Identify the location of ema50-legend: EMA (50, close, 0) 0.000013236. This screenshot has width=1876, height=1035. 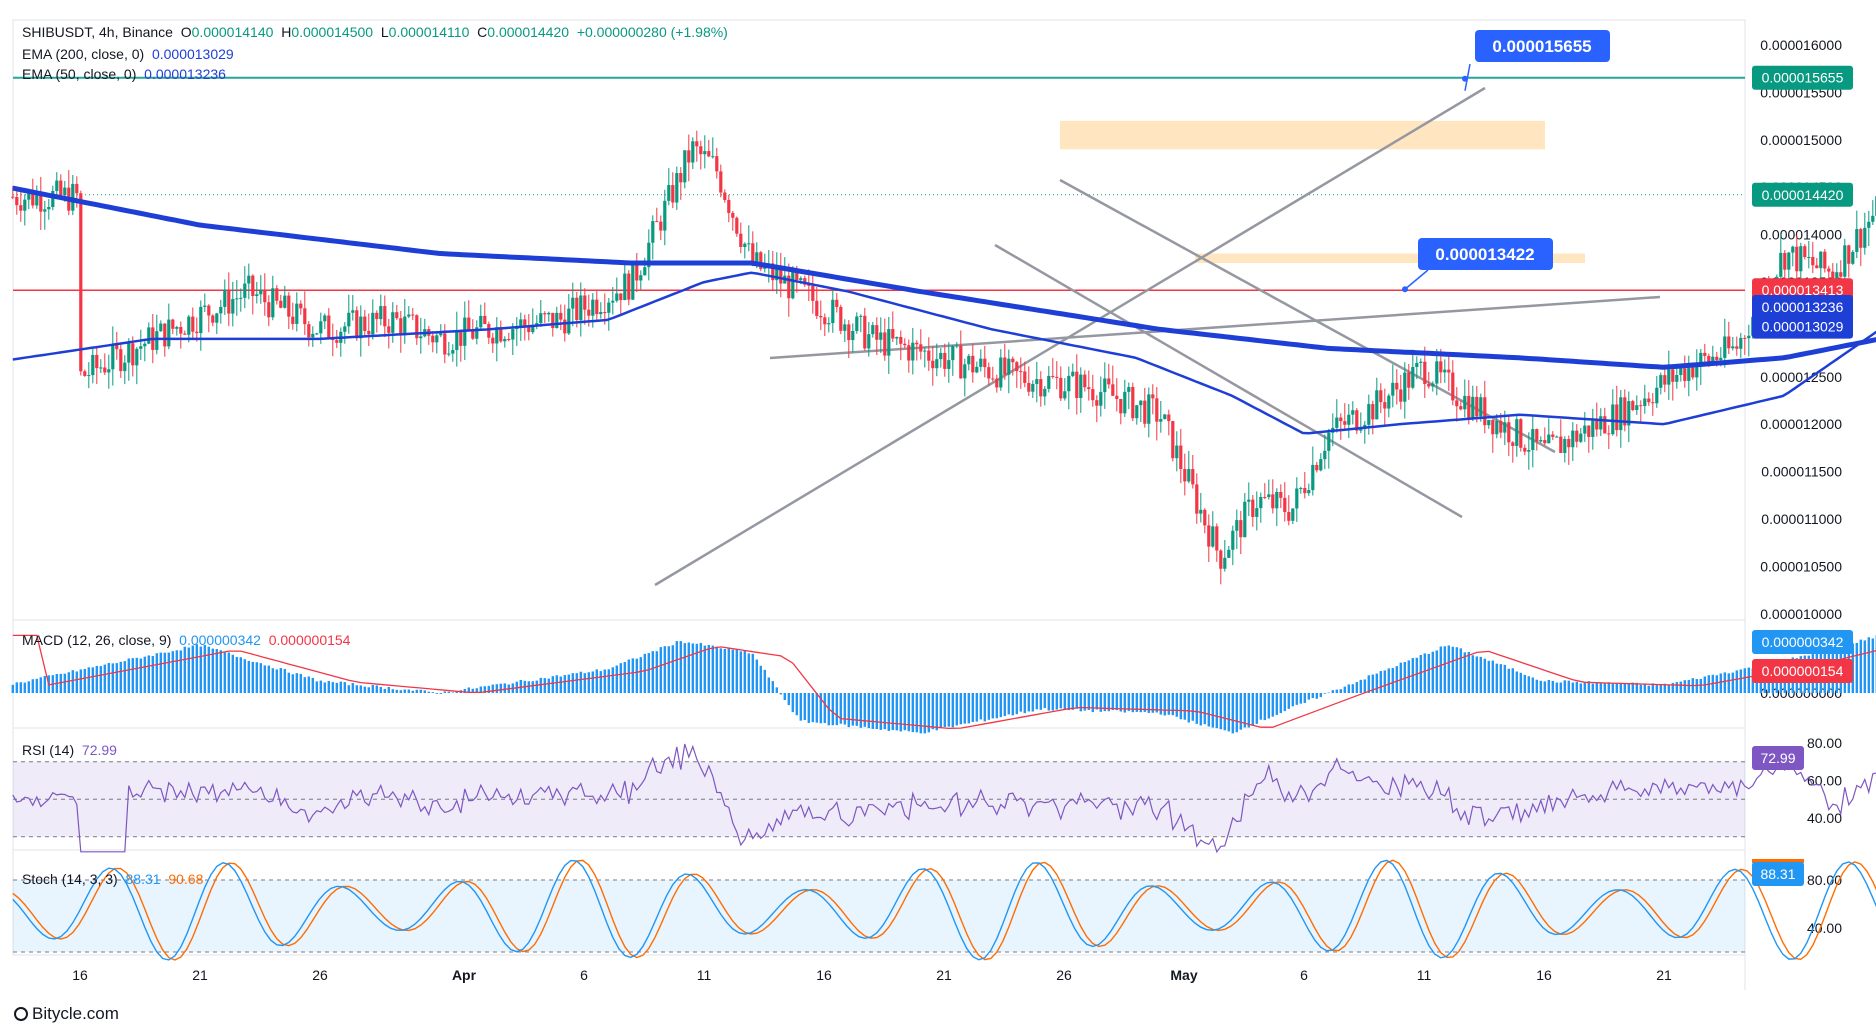
(124, 74).